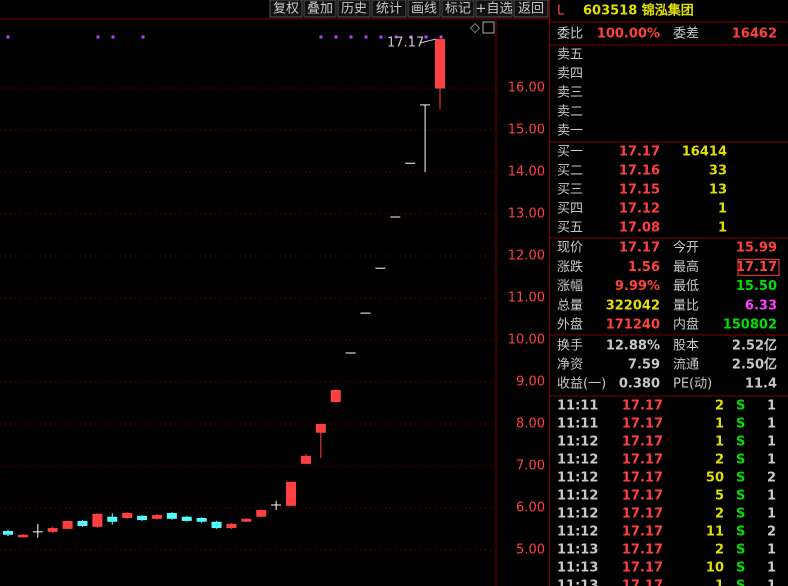  Describe the element at coordinates (570, 248) in the screenshot. I see `quote-label: 现价` at that location.